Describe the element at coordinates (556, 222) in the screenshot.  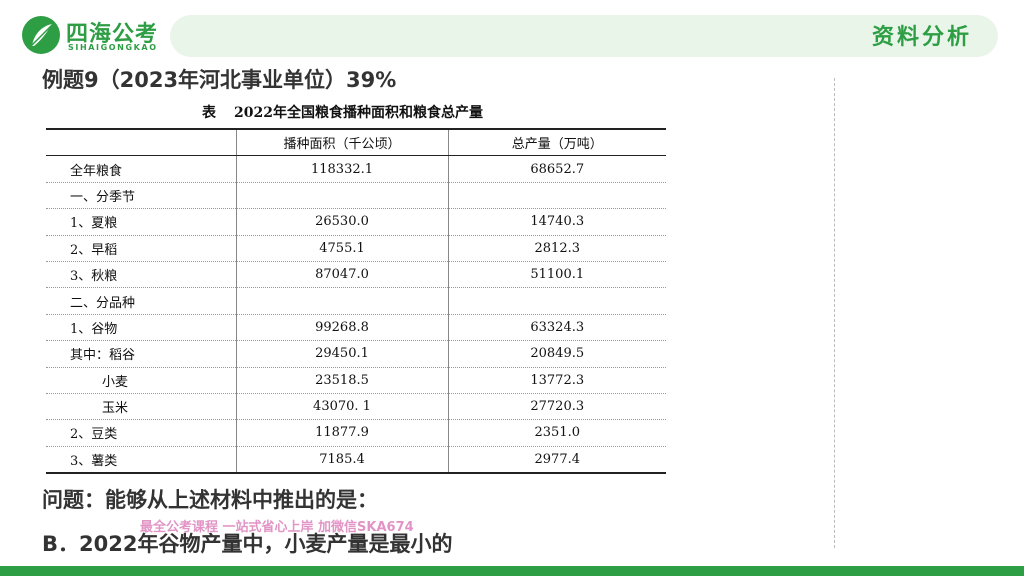
I see `output-cell: 14740.3` at that location.